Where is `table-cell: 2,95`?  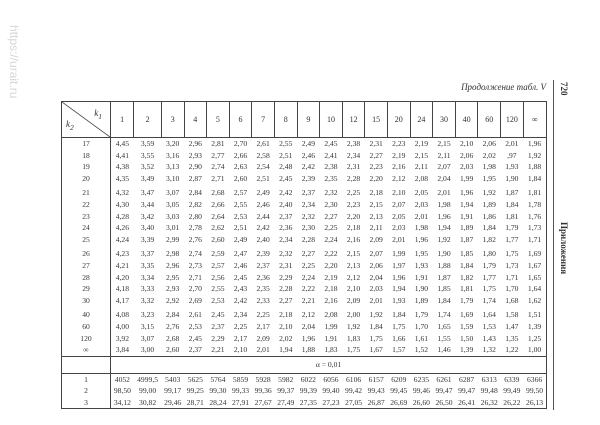 table-cell: 2,95 is located at coordinates (173, 277).